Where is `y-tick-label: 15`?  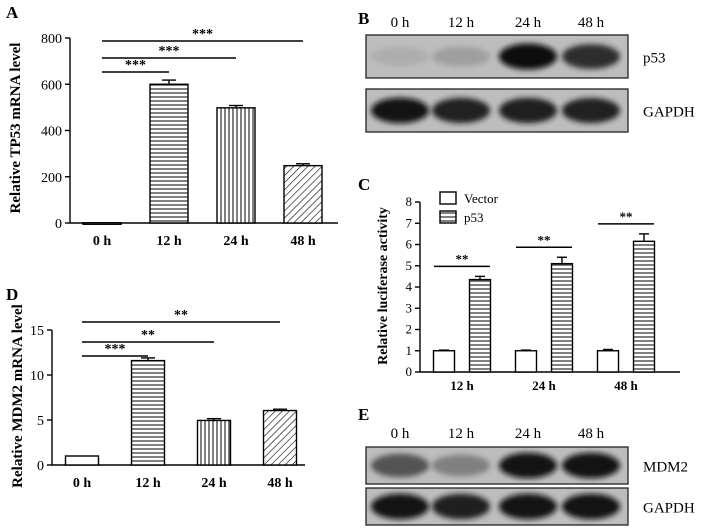 y-tick-label: 15 is located at coordinates (37, 331).